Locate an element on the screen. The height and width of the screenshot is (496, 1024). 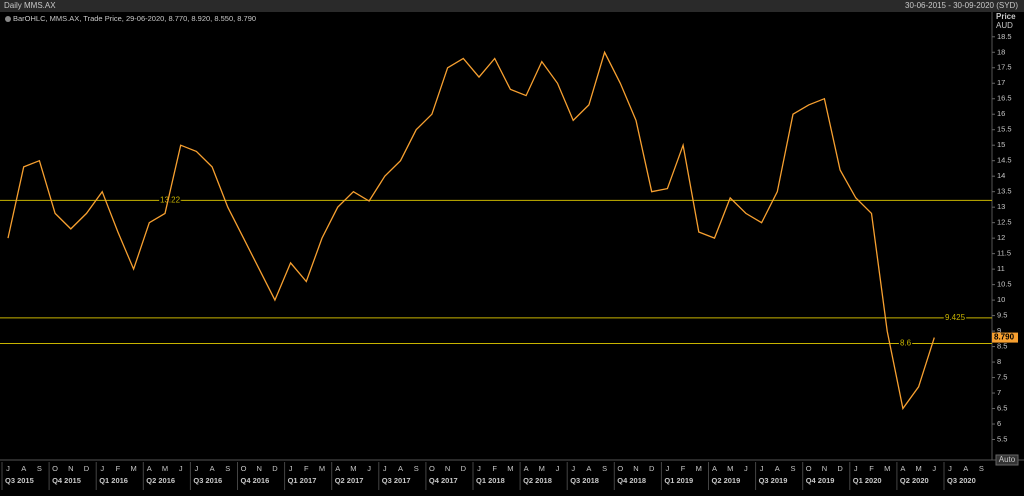
y-tick-label: 7.5 is located at coordinates (1002, 377).